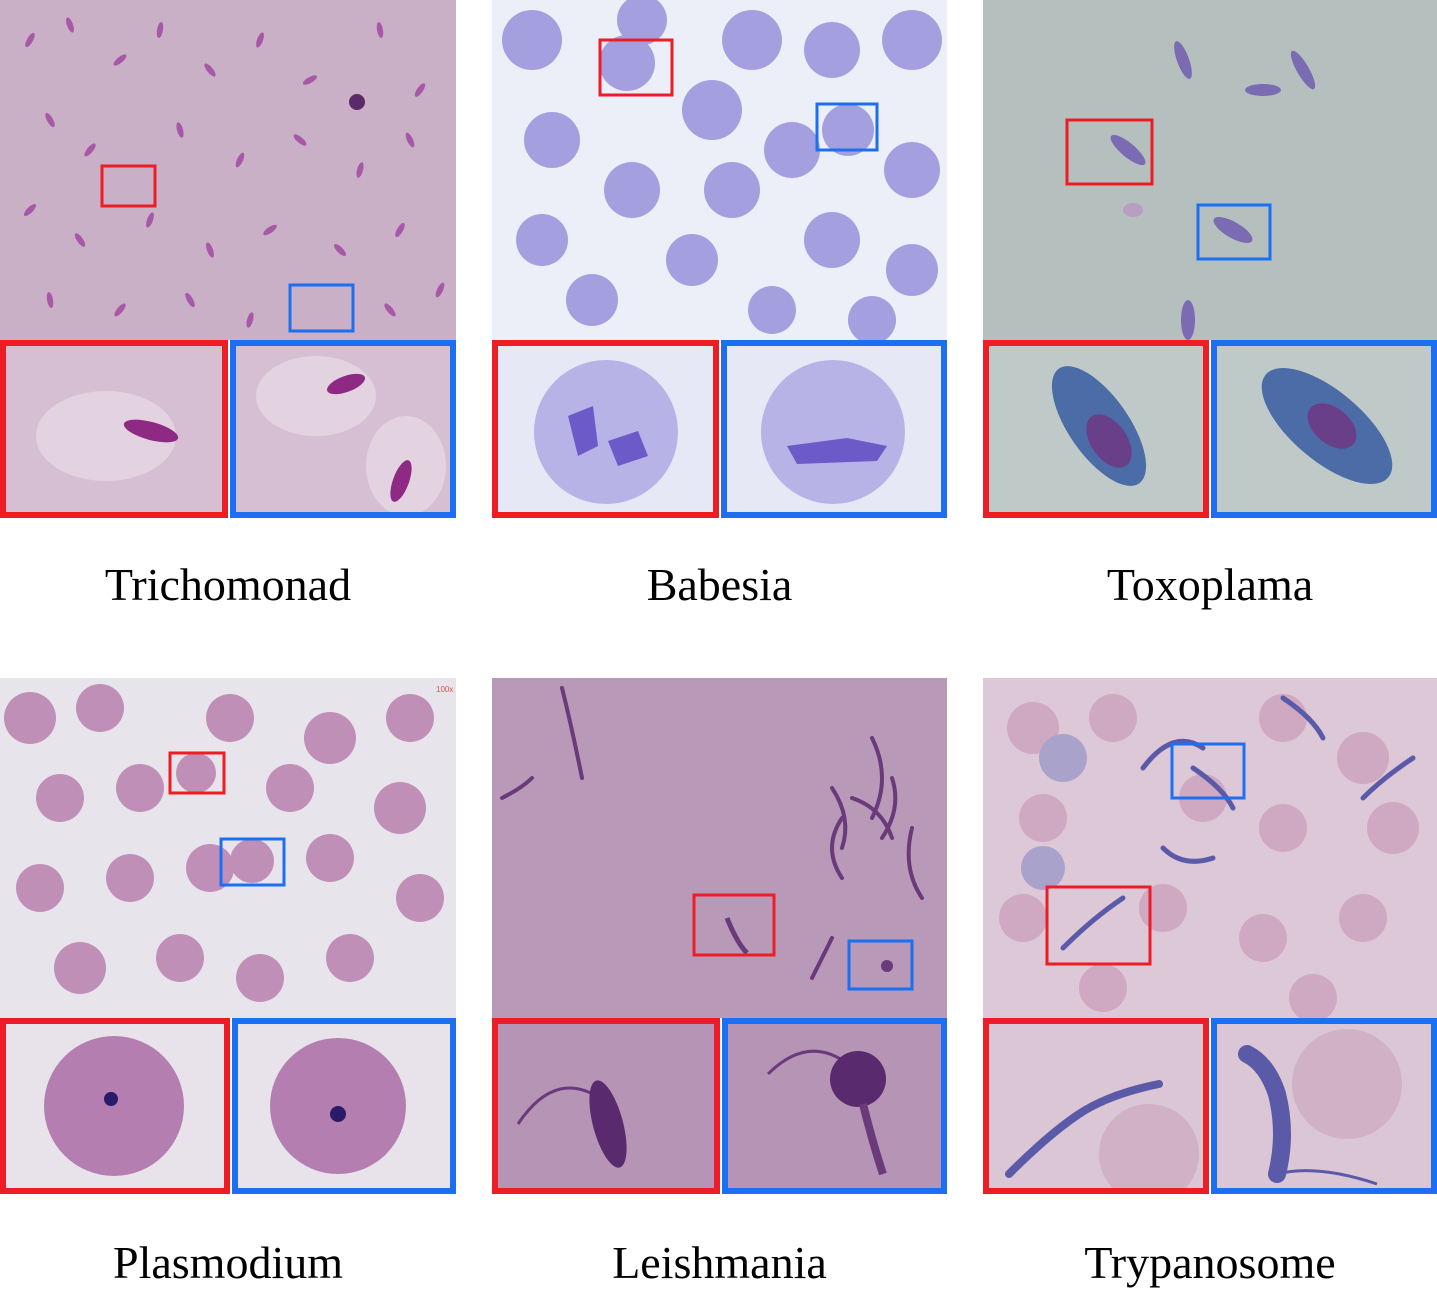 The height and width of the screenshot is (1314, 1437). I want to click on label-trichomonad: Trichomonad, so click(228, 584).